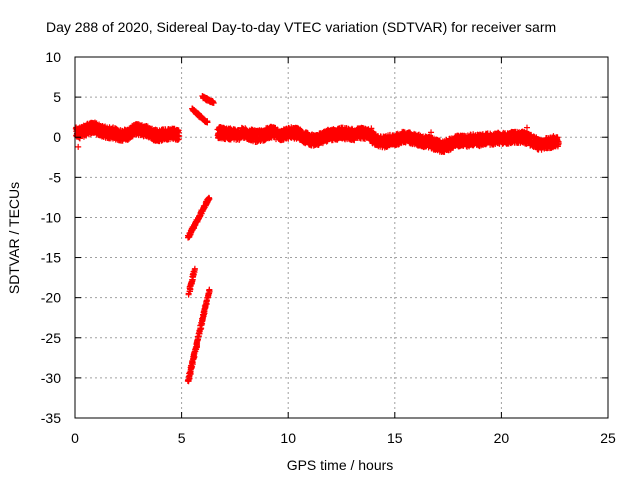 This screenshot has height=480, width=640. I want to click on x-tick-label: 20, so click(502, 438).